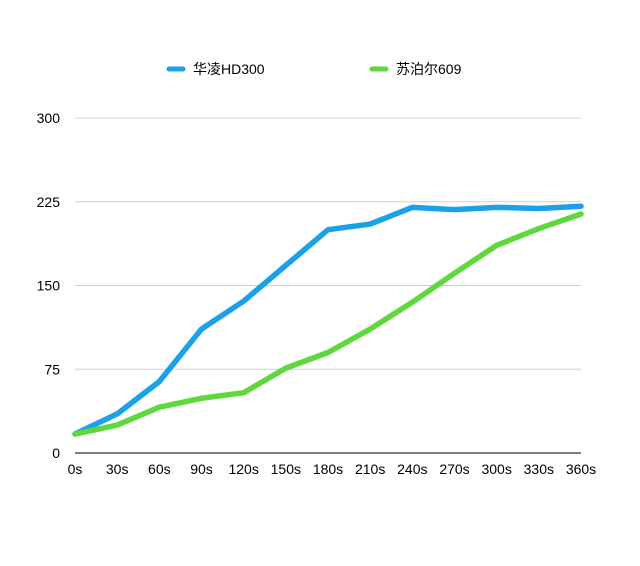 The height and width of the screenshot is (566, 640). What do you see at coordinates (496, 469) in the screenshot?
I see `x-tick-label: 300s` at bounding box center [496, 469].